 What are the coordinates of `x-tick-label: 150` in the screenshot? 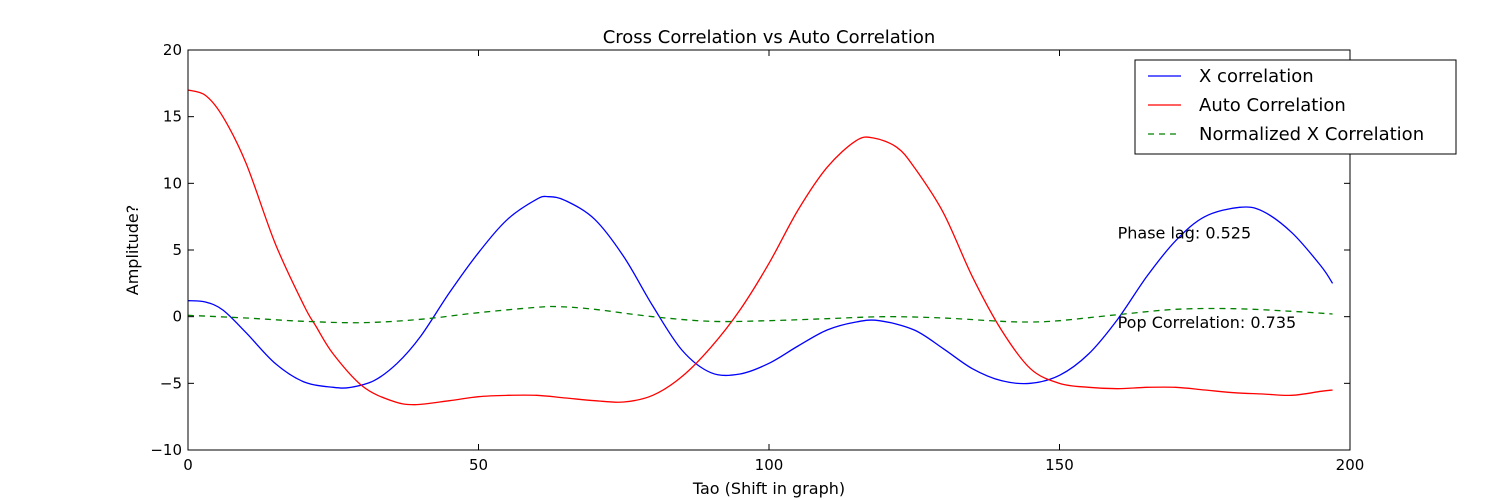 It's located at (1059, 465).